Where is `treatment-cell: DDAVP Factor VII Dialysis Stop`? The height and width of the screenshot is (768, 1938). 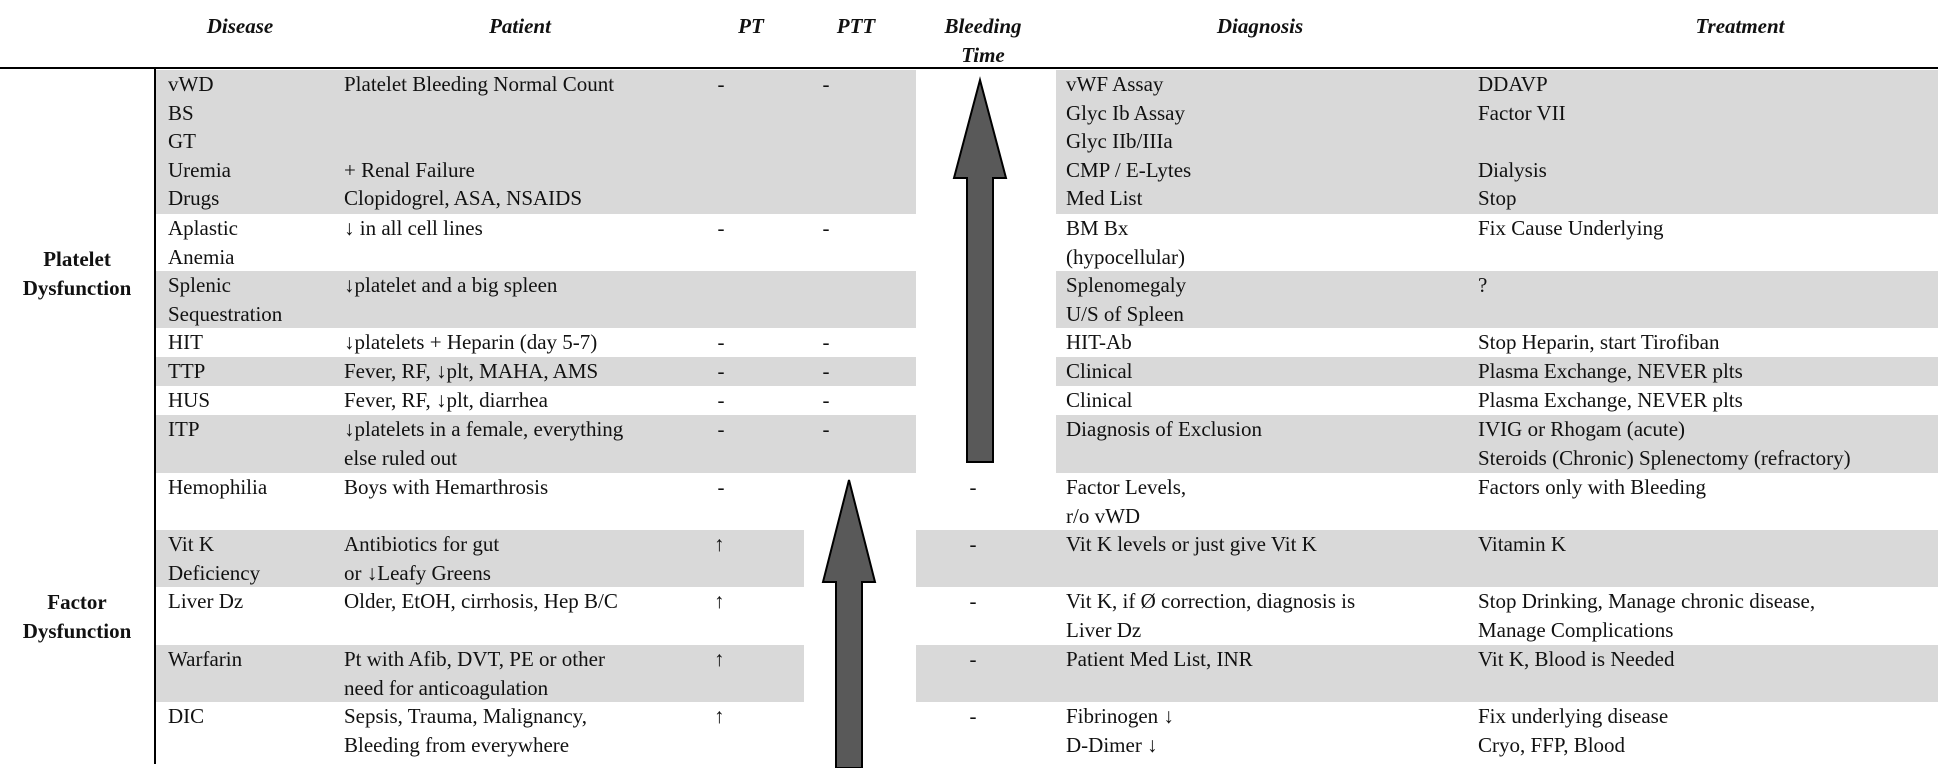
treatment-cell: DDAVP Factor VII Dialysis Stop is located at coordinates (1522, 141).